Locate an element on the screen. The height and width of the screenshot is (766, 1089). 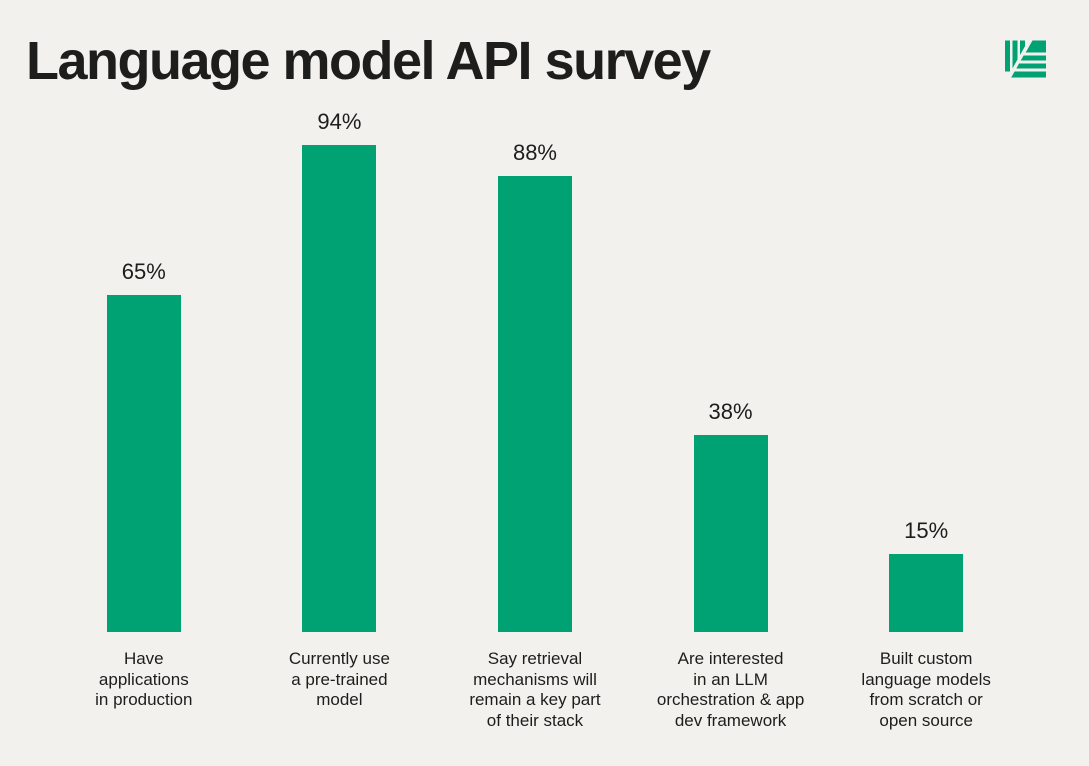
bar-group-3: 88% is located at coordinates (535, 316).